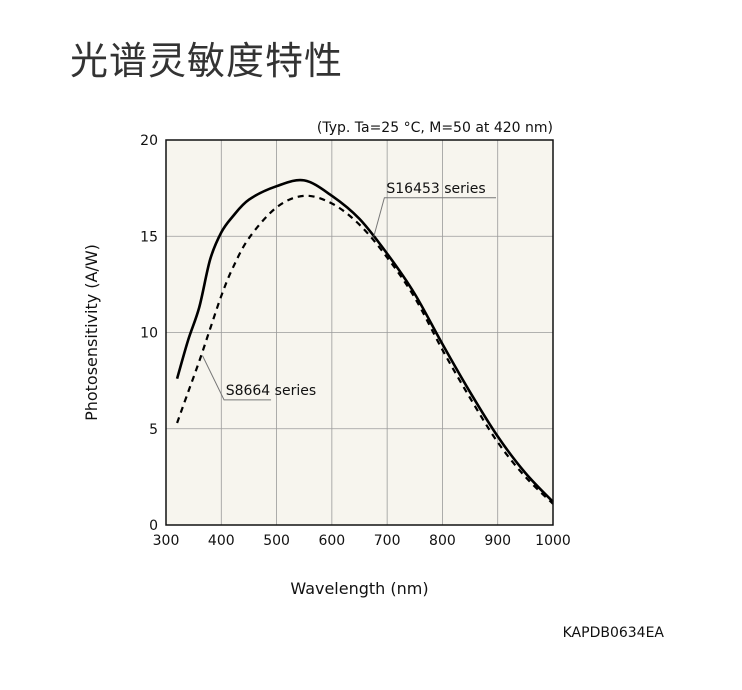  I want to click on series-label-s8664: S8664 series, so click(271, 391).